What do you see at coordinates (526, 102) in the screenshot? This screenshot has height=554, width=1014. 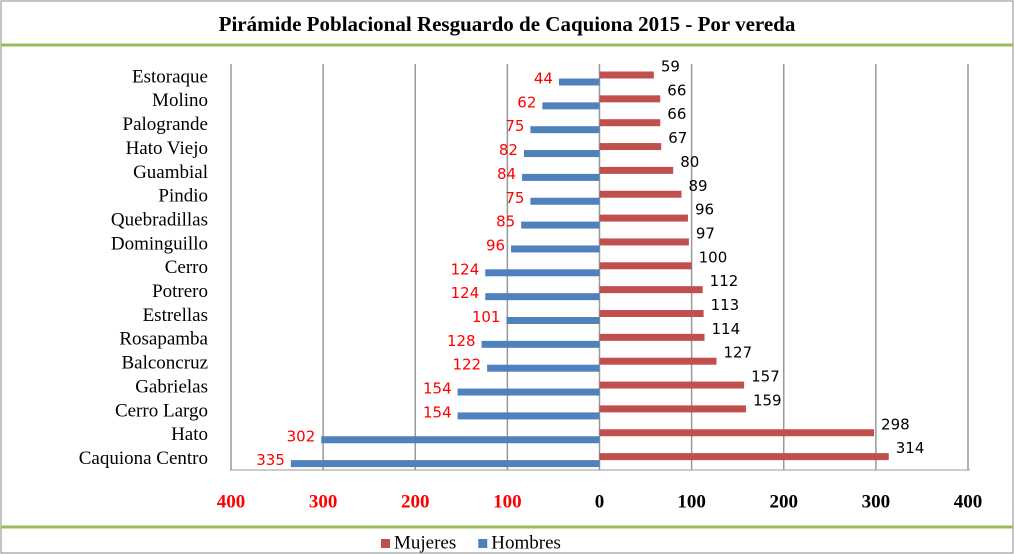 I see `data-label: 62` at bounding box center [526, 102].